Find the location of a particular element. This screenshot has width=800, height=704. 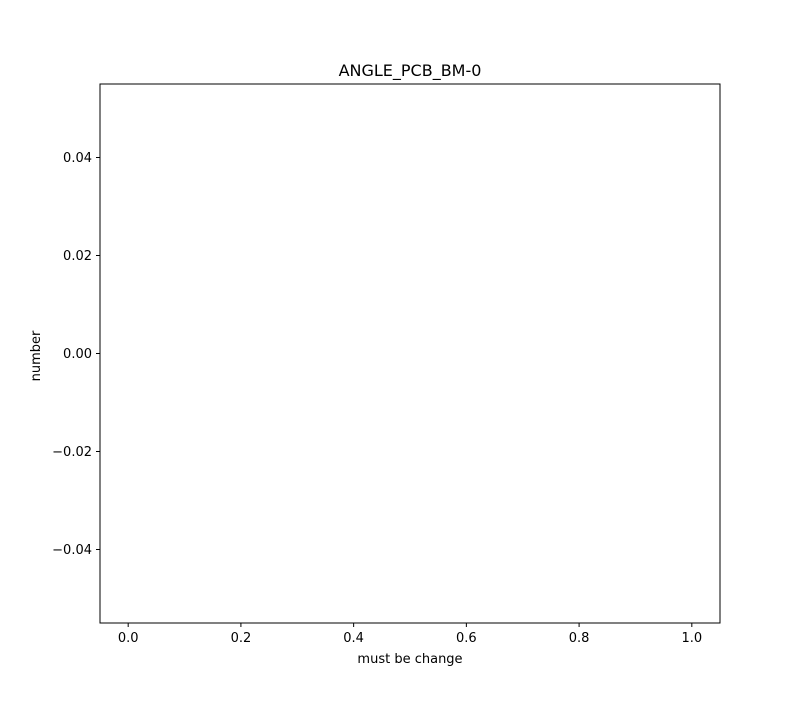

x-tick-label: 0.0 is located at coordinates (128, 638).